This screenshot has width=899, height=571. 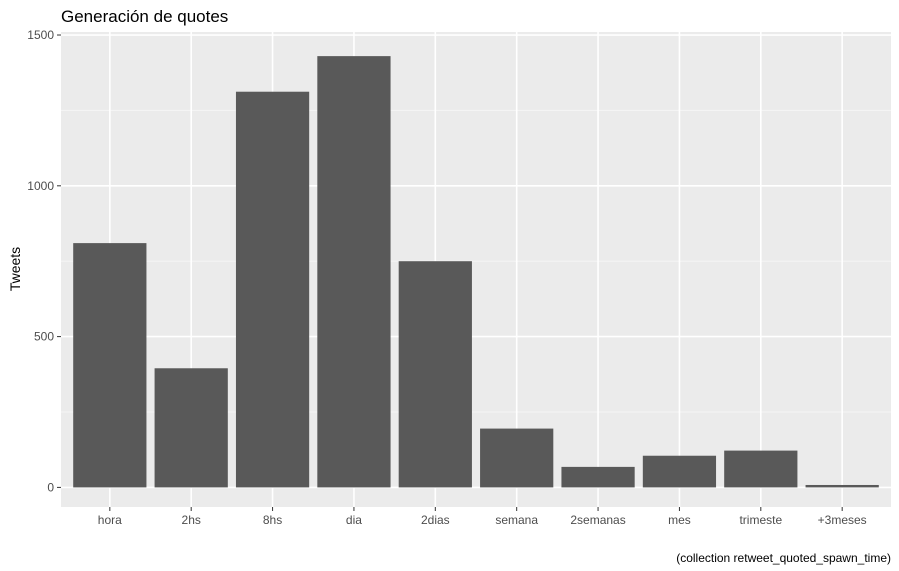 I want to click on y-tick-label: 1000, so click(x=40, y=186).